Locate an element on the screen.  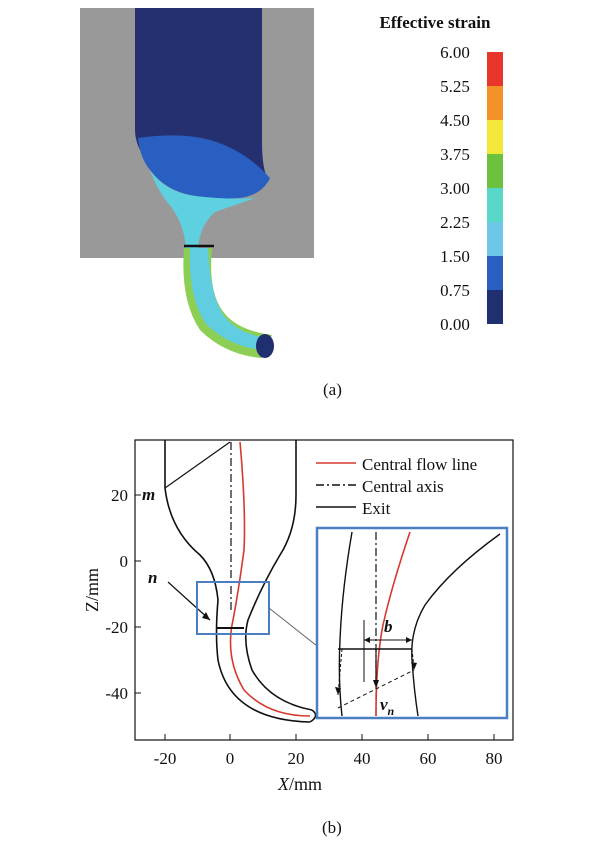
inset-frame is located at coordinates (412, 623).